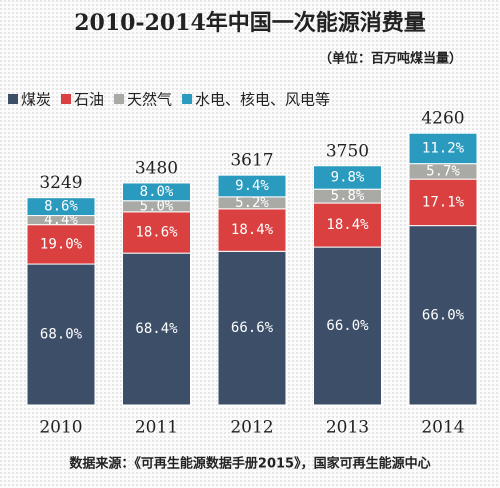 Image resolution: width=500 pixels, height=488 pixels. What do you see at coordinates (251, 428) in the screenshot?
I see `x-tick-label: 2012` at bounding box center [251, 428].